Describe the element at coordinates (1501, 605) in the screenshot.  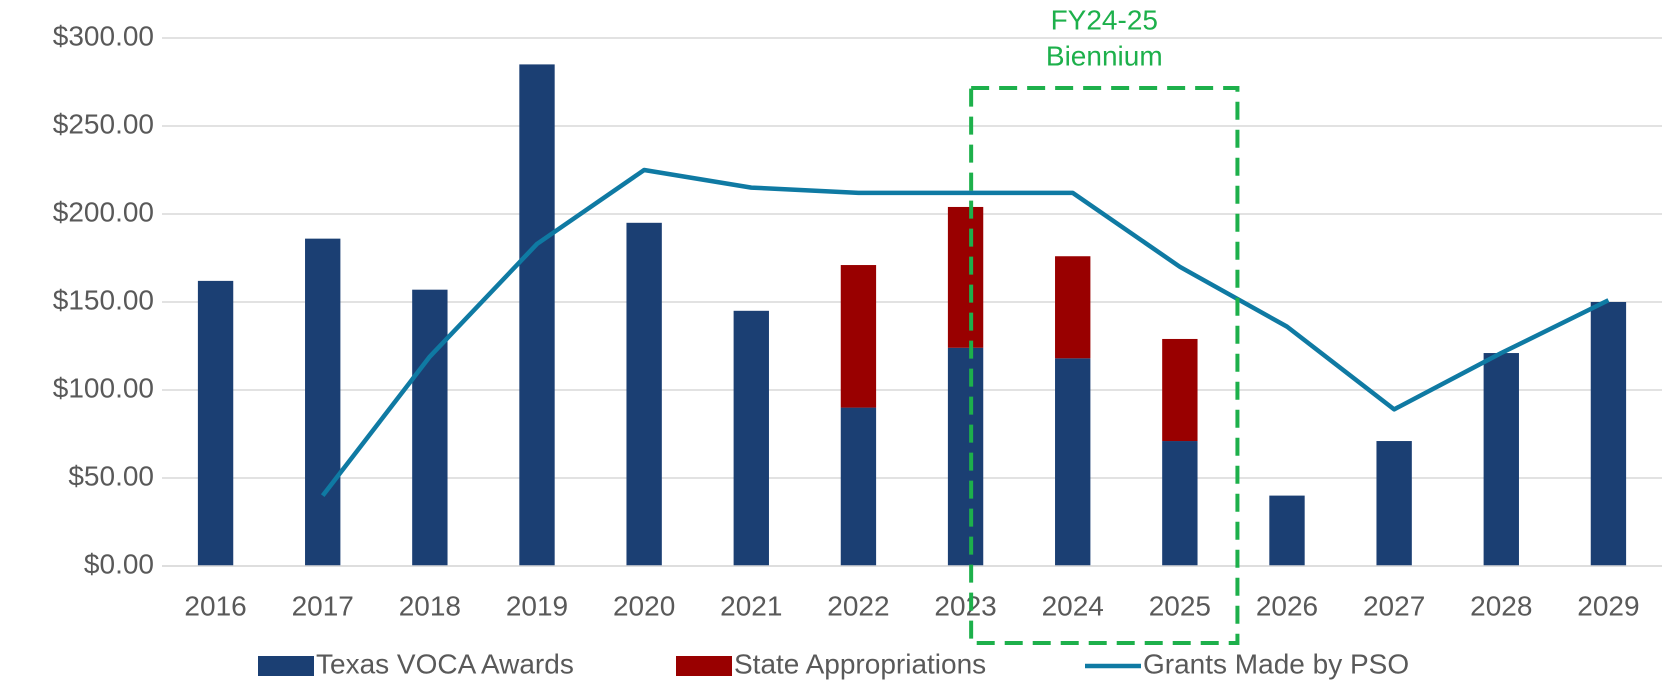
I see `x-tick-label: 2028` at that location.